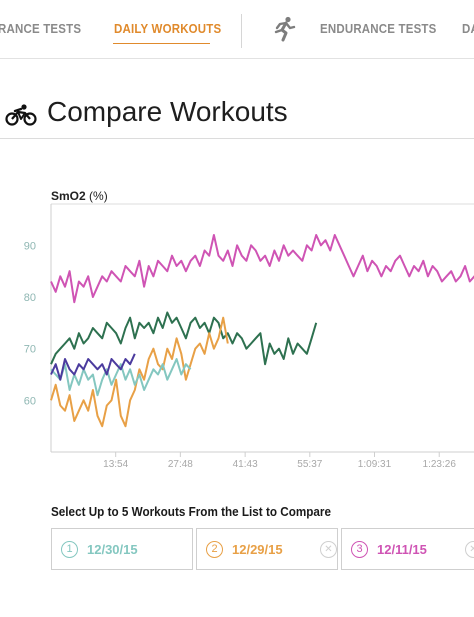 The image size is (474, 617). Describe the element at coordinates (245, 464) in the screenshot. I see `x-tick-label: 41:43` at that location.